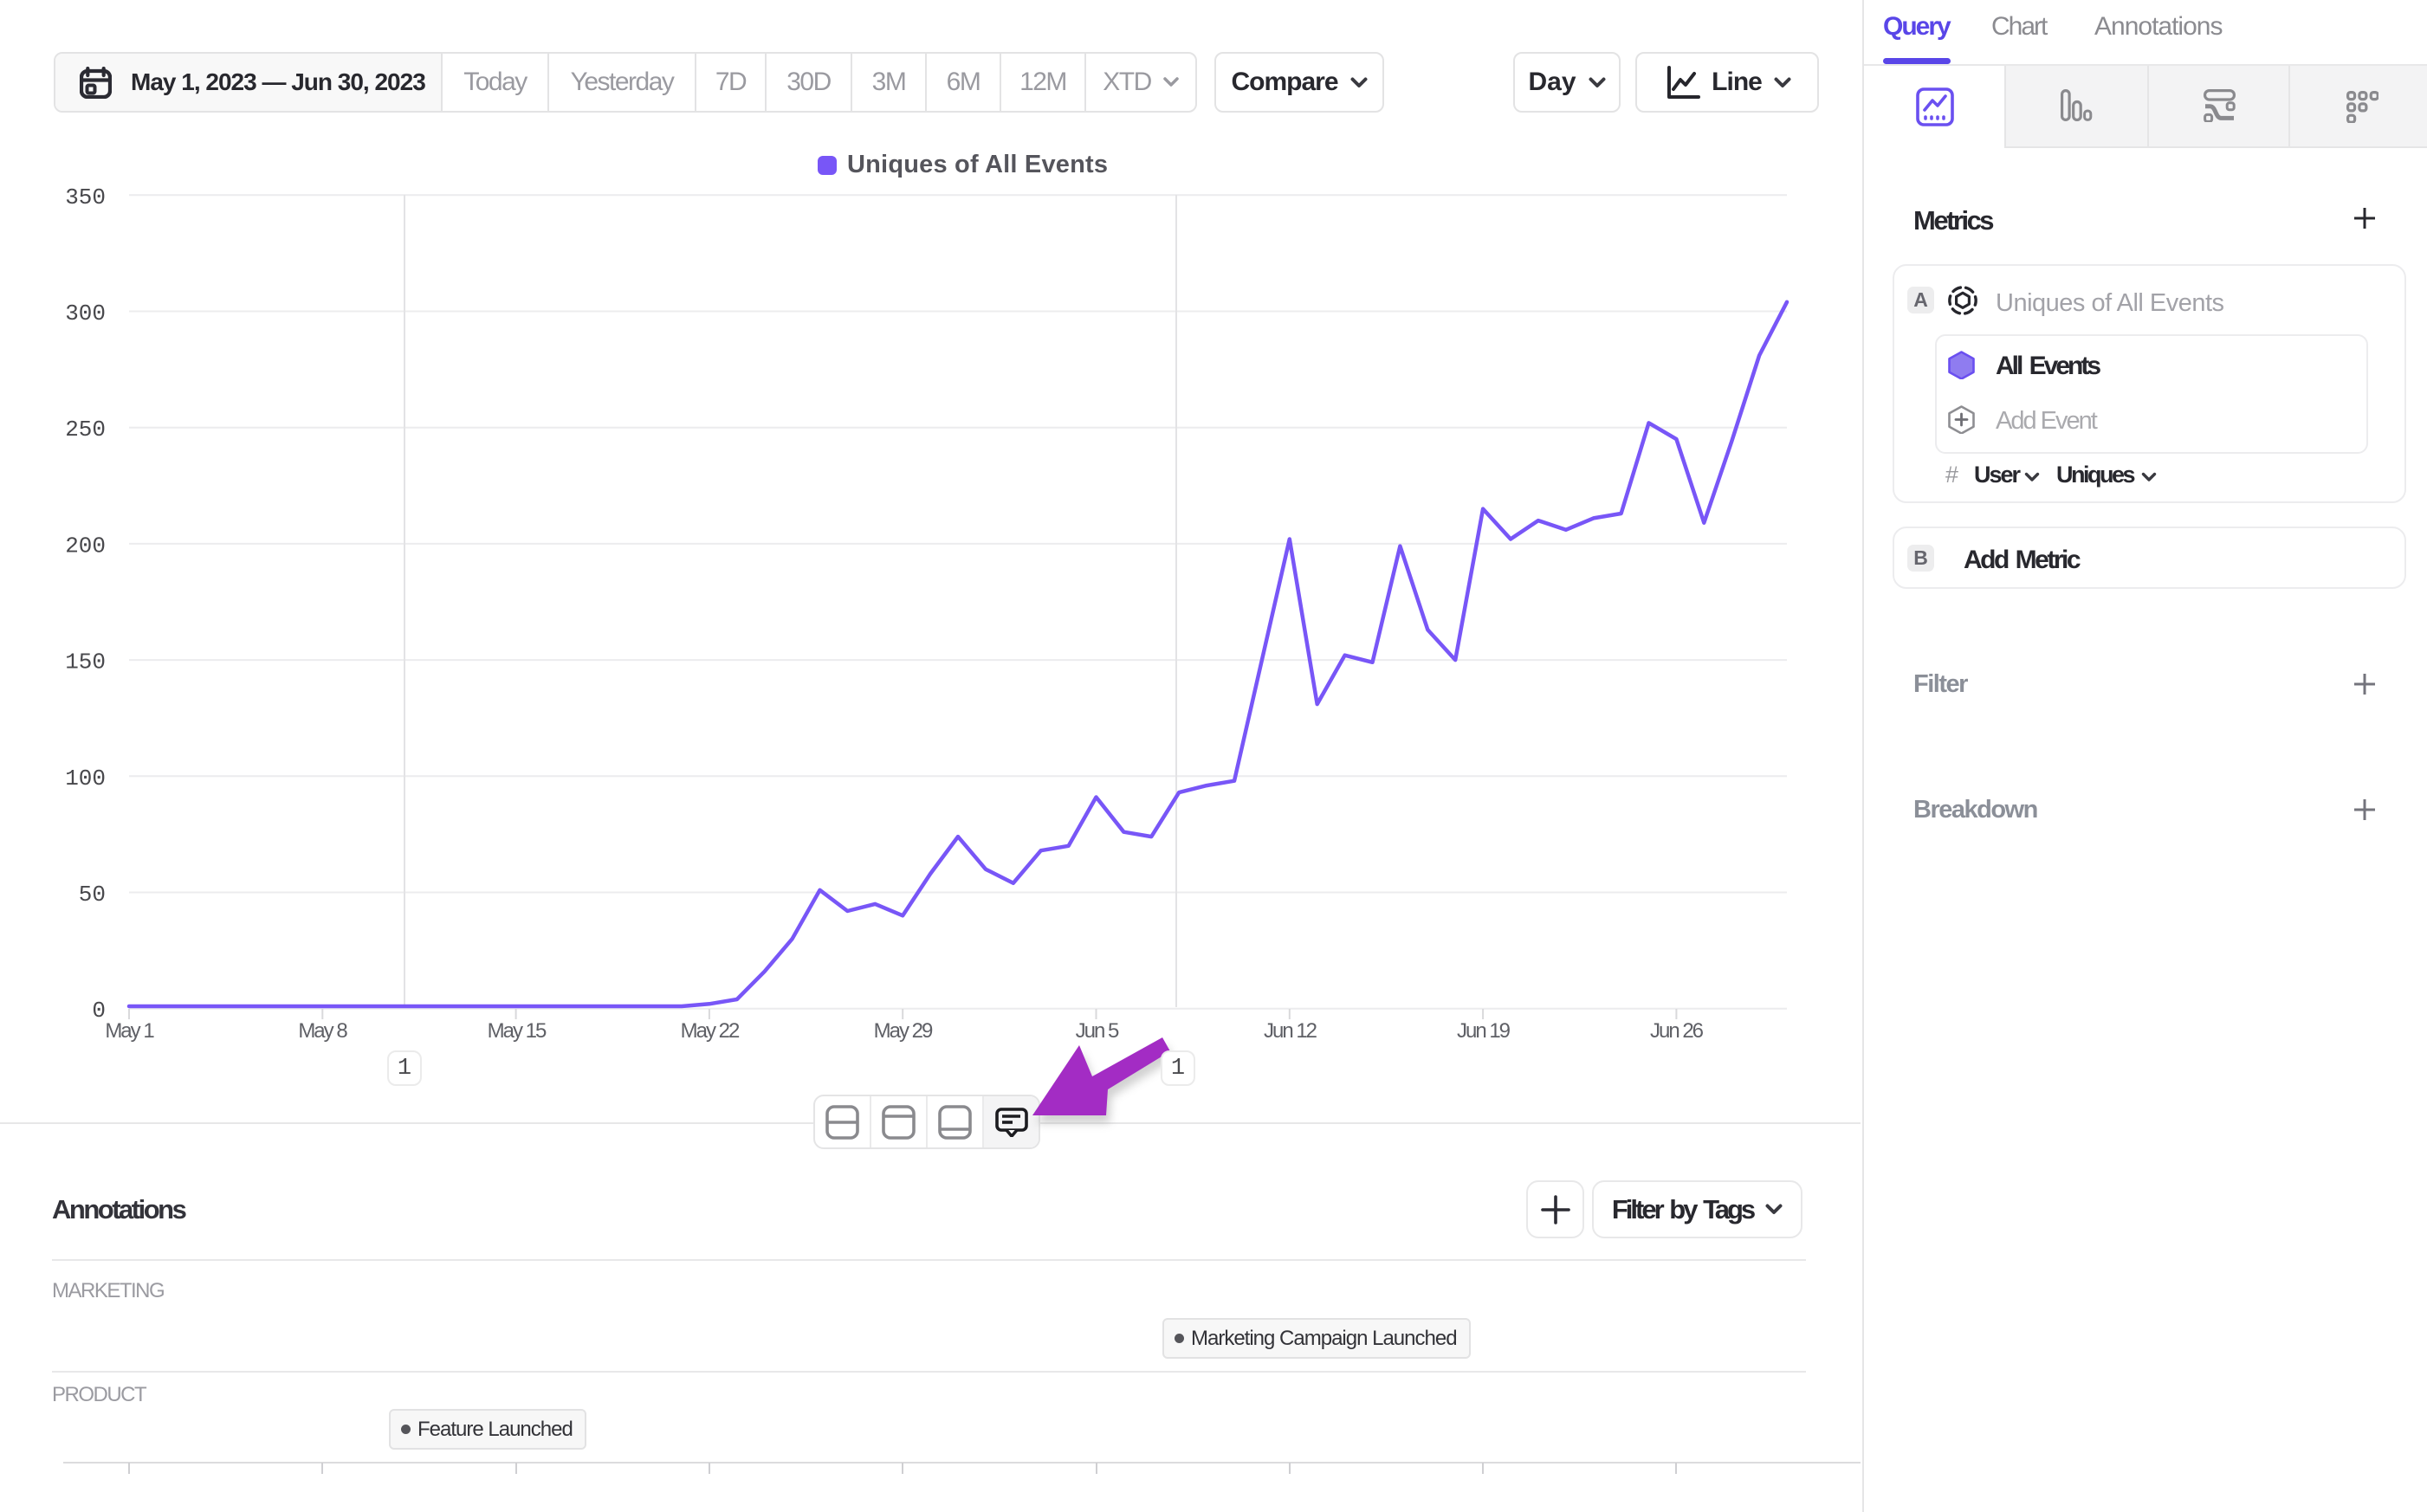 The width and height of the screenshot is (2427, 1512). Describe the element at coordinates (1677, 1031) in the screenshot. I see `svg-text: Jun 26` at that location.